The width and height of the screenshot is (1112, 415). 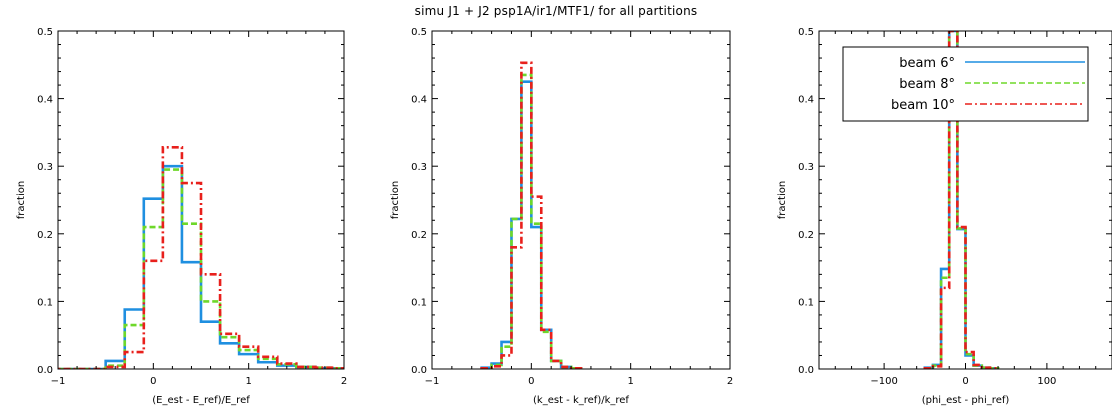 What do you see at coordinates (581, 400) in the screenshot?
I see `x-axis-label: (k_est - k_ref)/k_ref` at bounding box center [581, 400].